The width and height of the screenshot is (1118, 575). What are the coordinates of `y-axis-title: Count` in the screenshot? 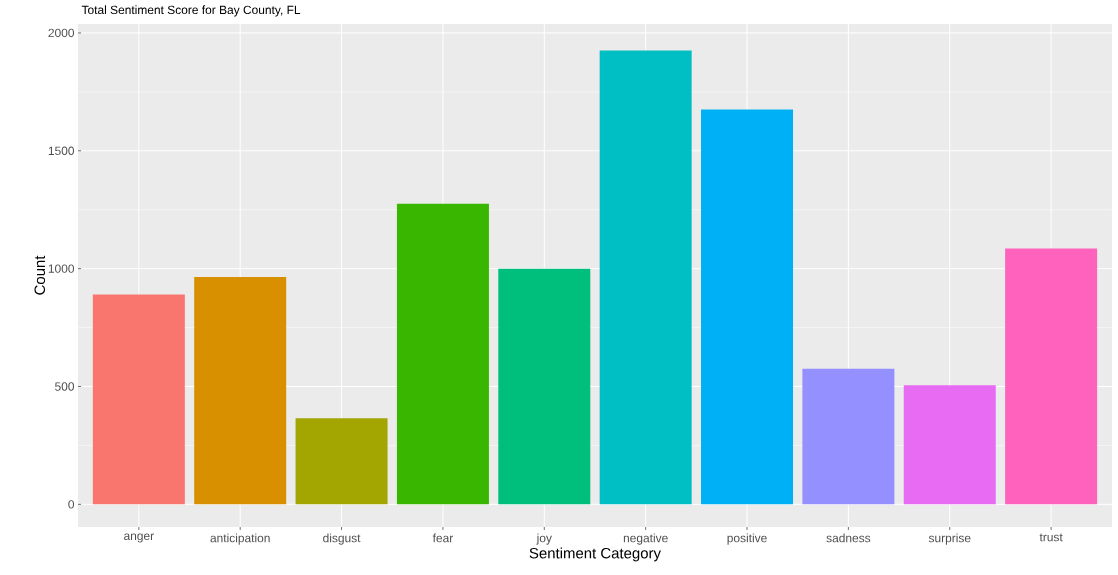 It's located at (40, 275).